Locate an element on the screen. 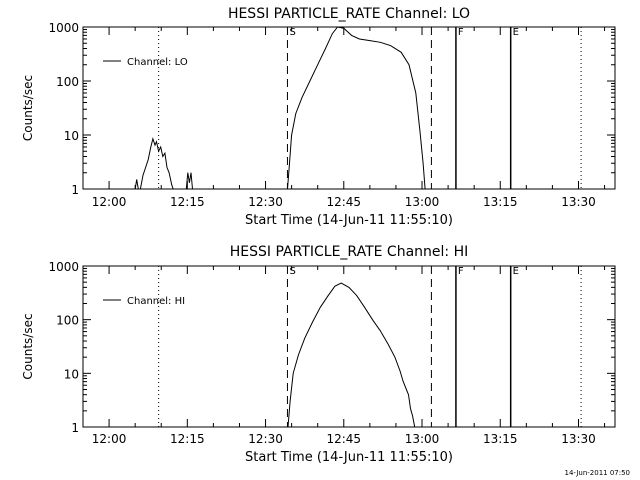  series-line is located at coordinates (351, 355).